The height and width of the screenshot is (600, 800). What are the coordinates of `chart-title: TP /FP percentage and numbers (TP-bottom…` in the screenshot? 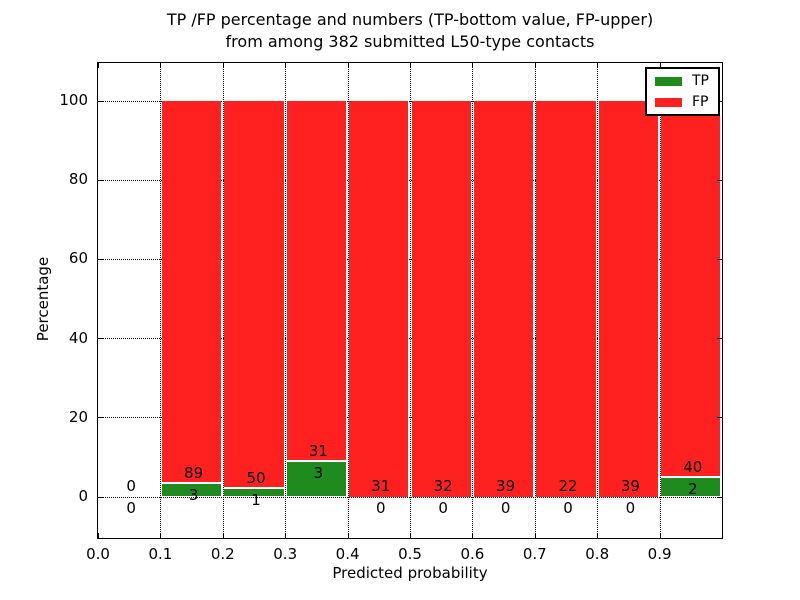 It's located at (410, 31).